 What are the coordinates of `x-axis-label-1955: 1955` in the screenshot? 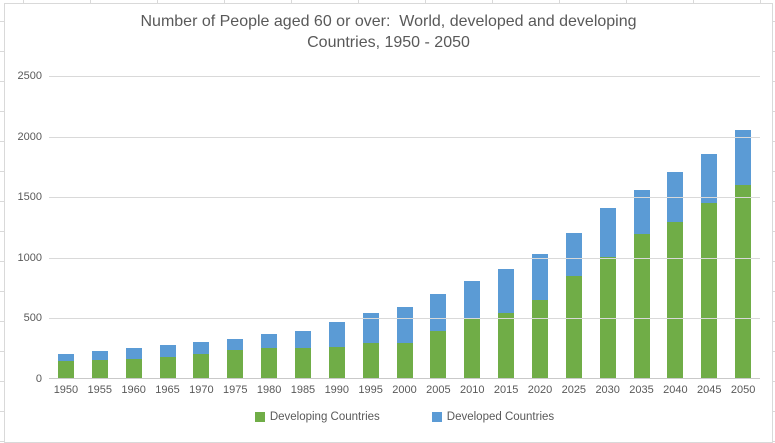 It's located at (100, 390).